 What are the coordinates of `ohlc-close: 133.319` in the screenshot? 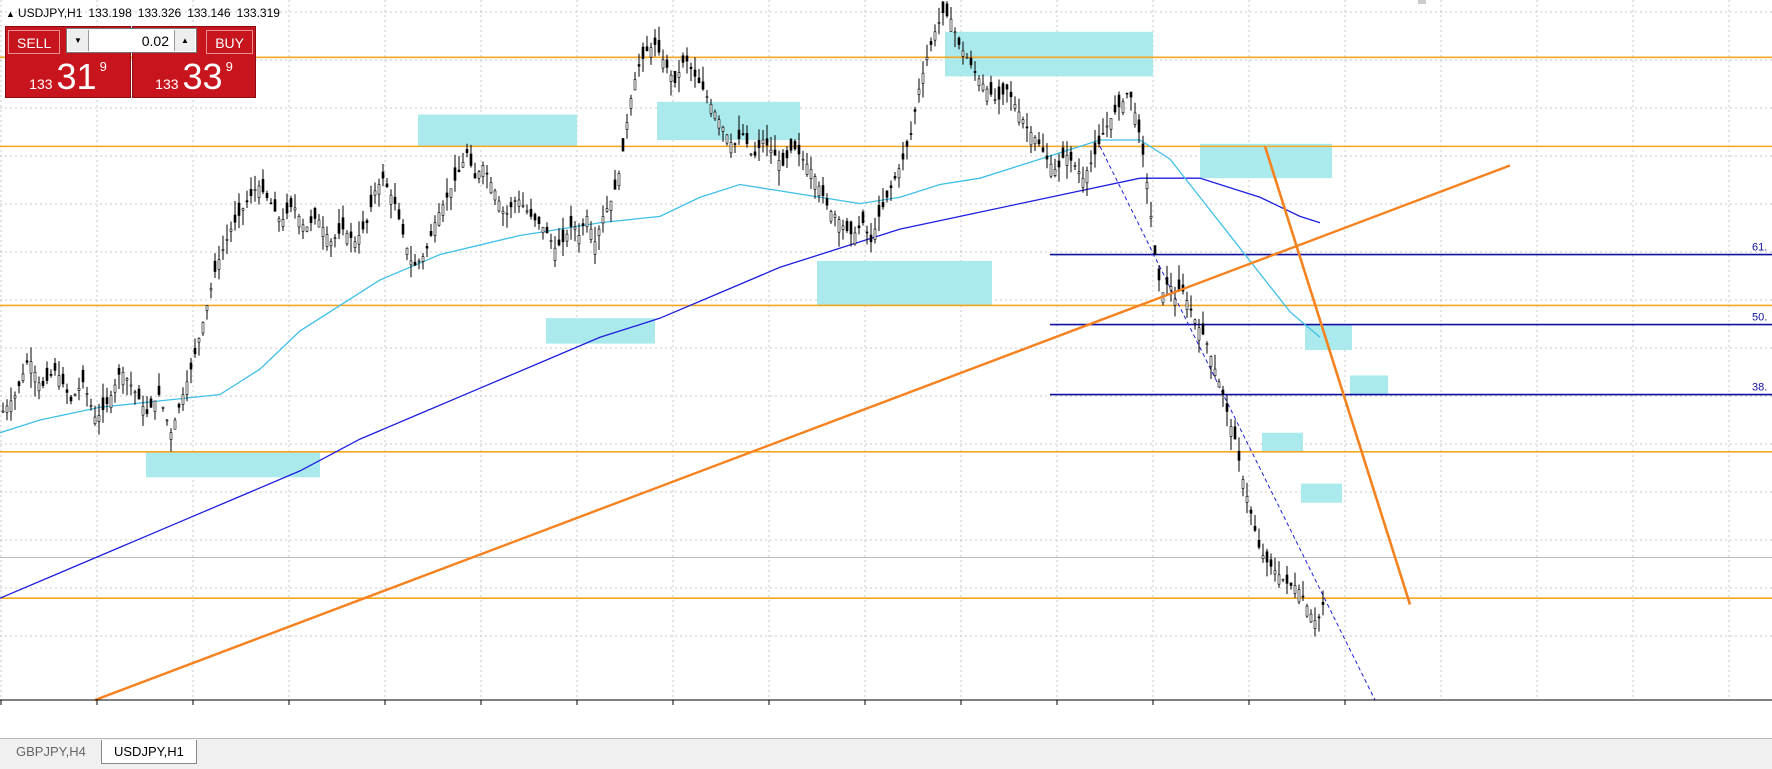 It's located at (258, 13).